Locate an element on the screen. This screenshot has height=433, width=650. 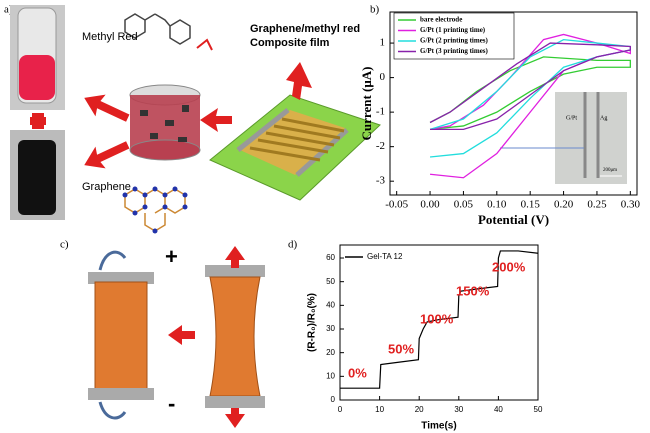
plot-frame is located at coordinates (439, 322).